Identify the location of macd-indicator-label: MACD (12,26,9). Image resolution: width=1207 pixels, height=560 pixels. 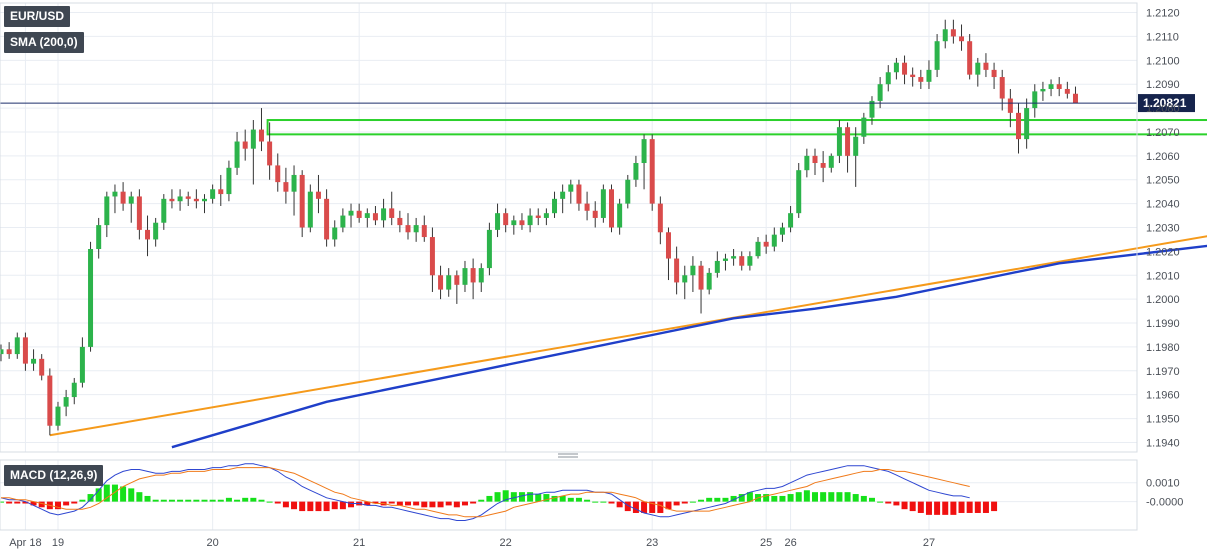
(54, 475).